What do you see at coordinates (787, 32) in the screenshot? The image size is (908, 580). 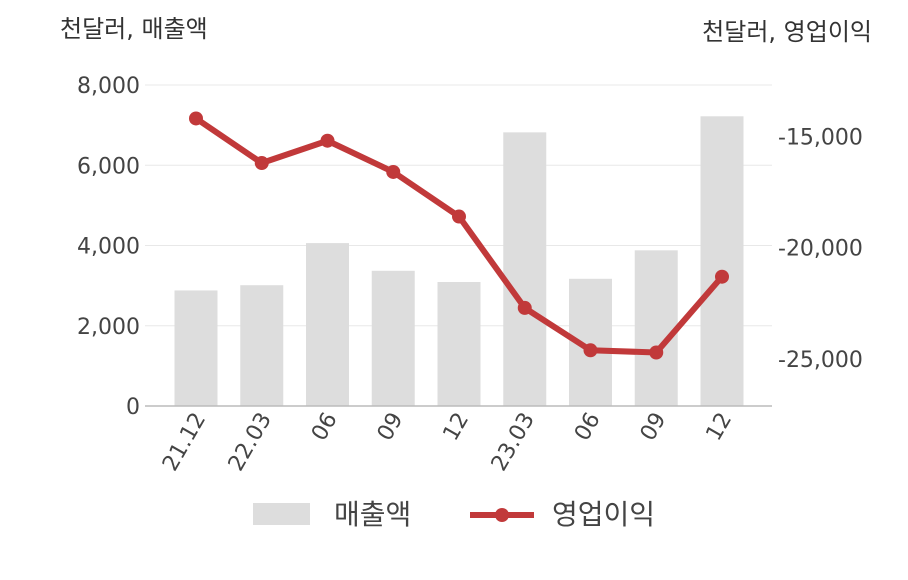 I see `right-axis-unit-label: 천달러, 영업이익` at bounding box center [787, 32].